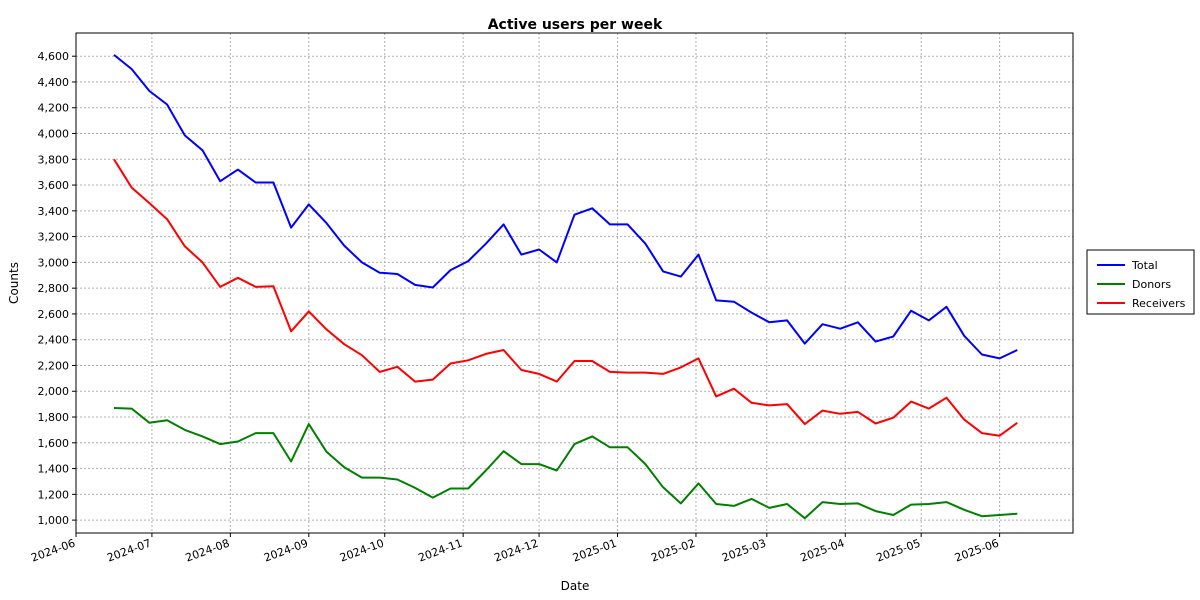  Describe the element at coordinates (54, 82) in the screenshot. I see `y-tick-label: 4,400` at that location.